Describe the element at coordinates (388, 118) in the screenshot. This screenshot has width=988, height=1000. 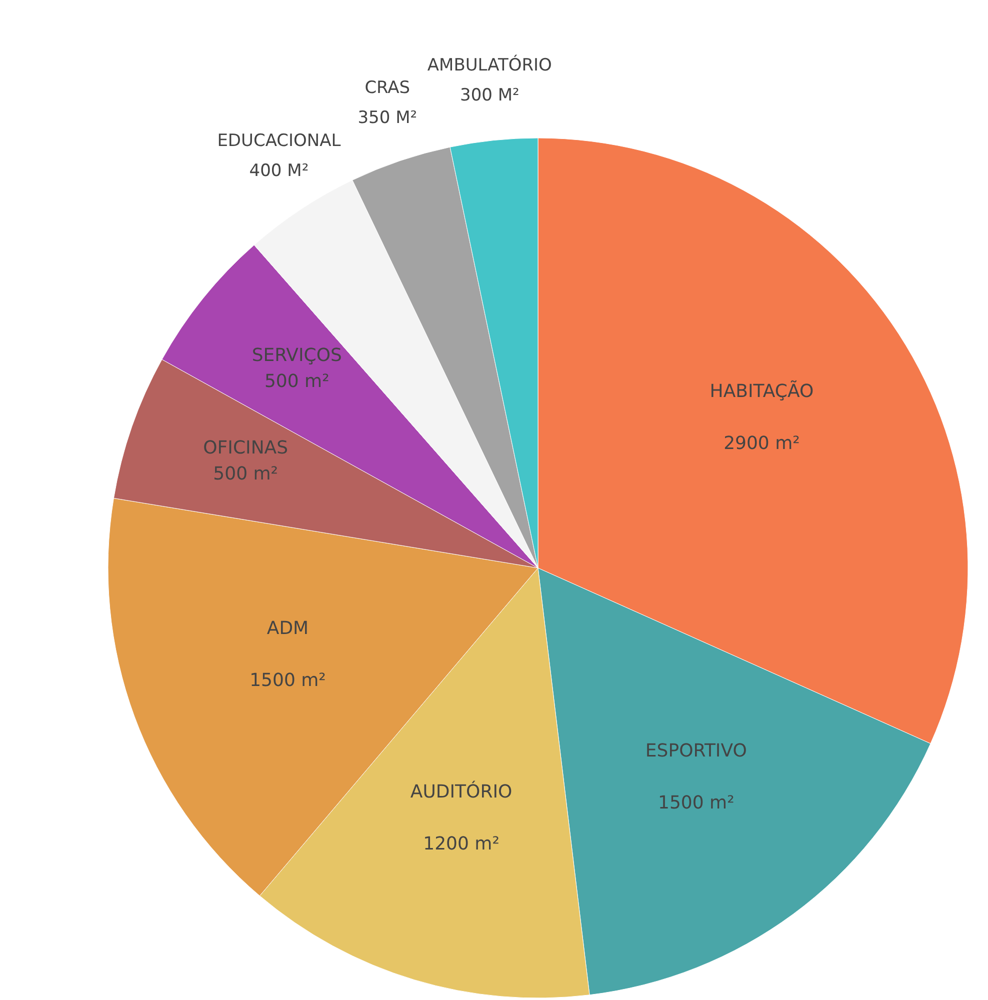
I see `data-label: 350 M²` at that location.